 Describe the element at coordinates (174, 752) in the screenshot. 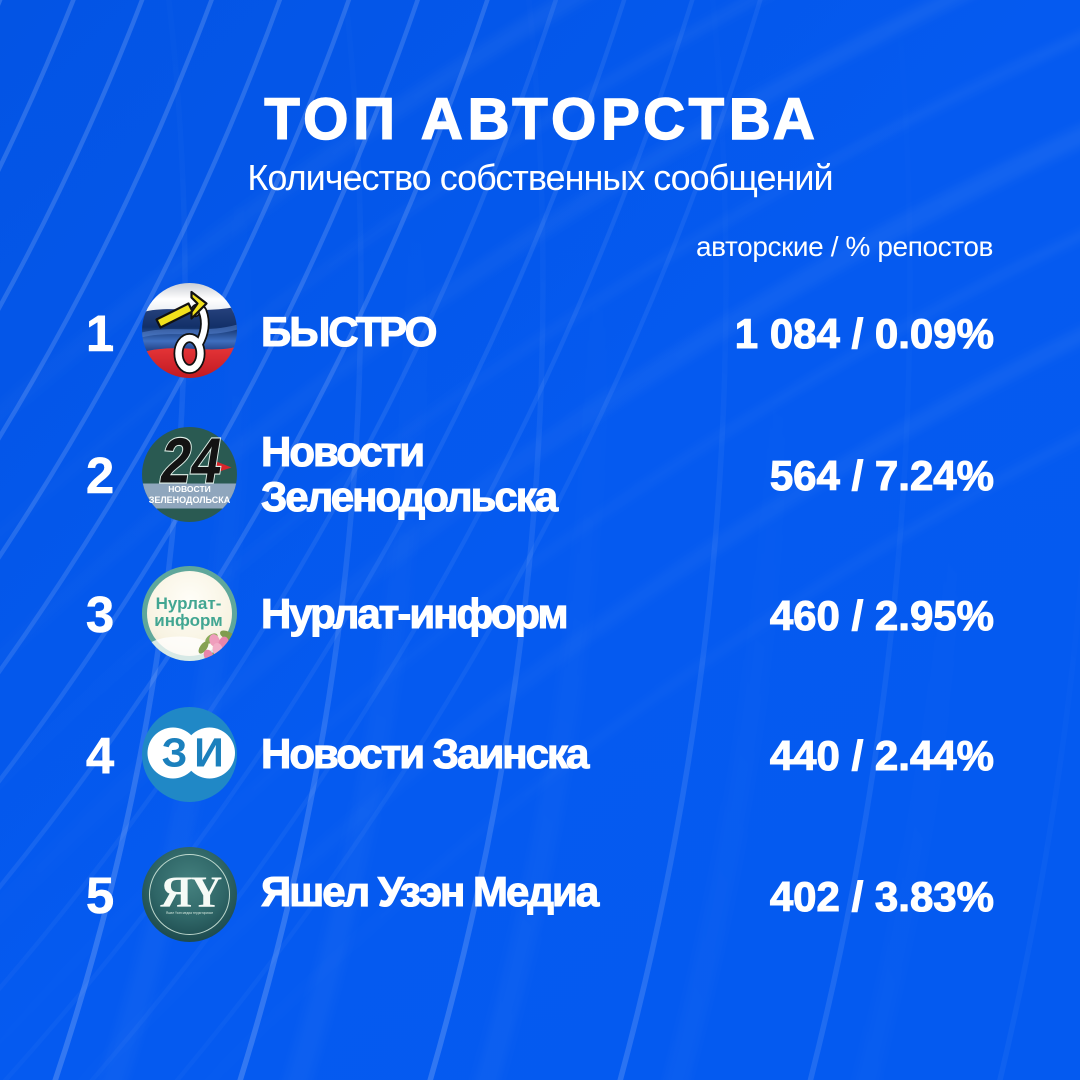

I see `svg-text: З` at that location.